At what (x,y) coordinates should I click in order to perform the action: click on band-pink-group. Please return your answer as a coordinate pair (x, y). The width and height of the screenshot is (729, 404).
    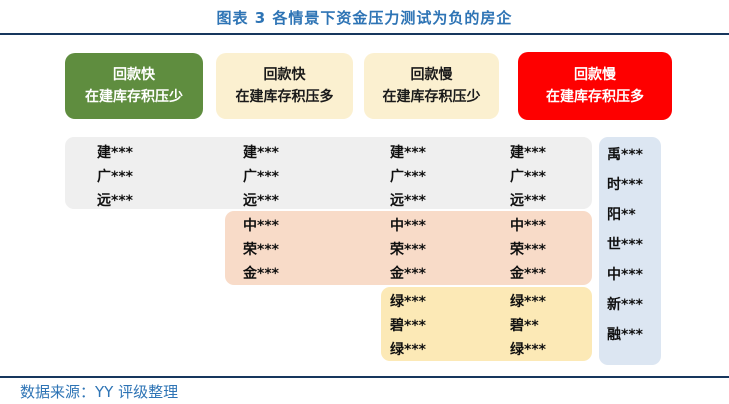
    Looking at the image, I should click on (408, 248).